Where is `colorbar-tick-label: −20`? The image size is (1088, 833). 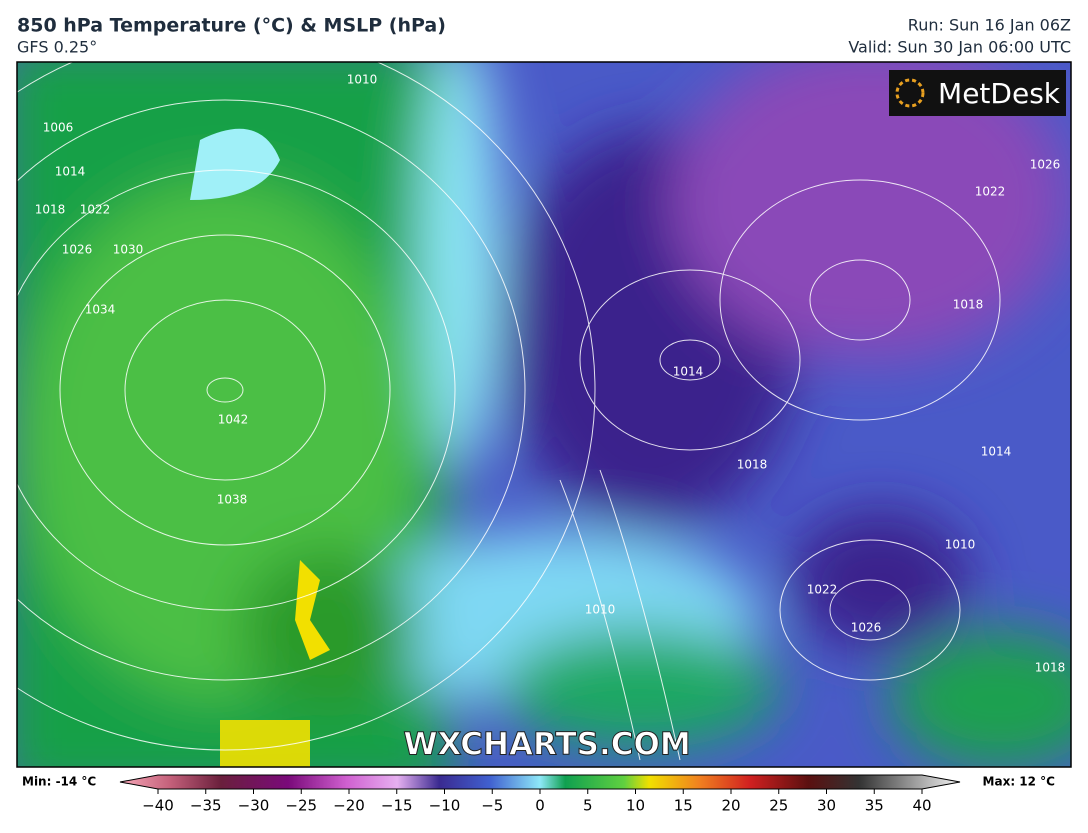
colorbar-tick-label: −20 is located at coordinates (349, 806).